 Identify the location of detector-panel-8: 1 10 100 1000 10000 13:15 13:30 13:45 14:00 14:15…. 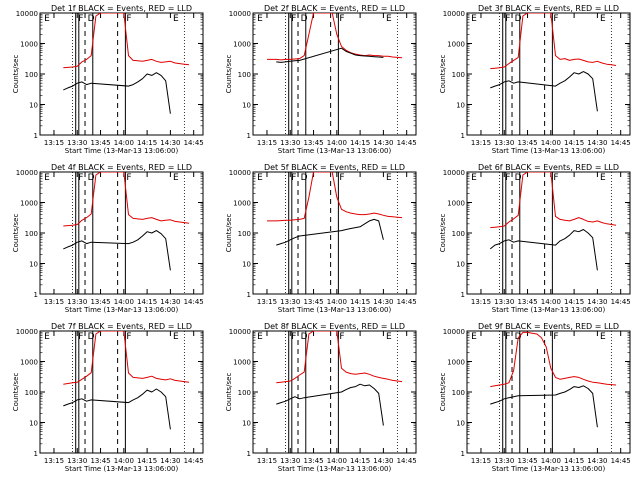
(321, 397).